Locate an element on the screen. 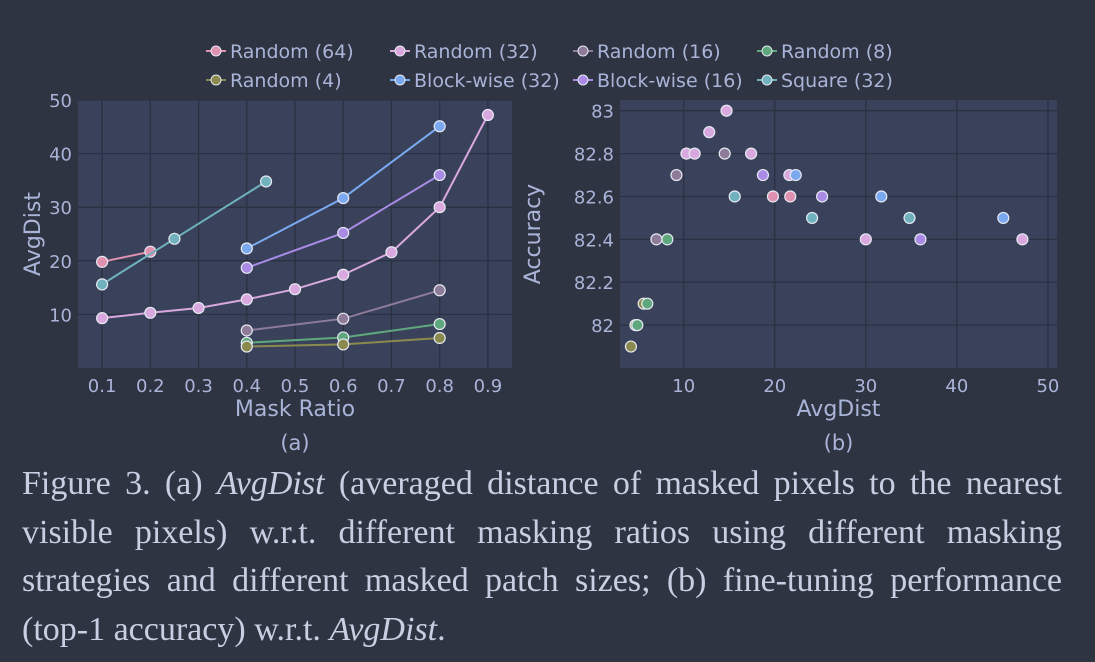 This screenshot has height=662, width=1095. legend-label: Square (32) is located at coordinates (837, 81).